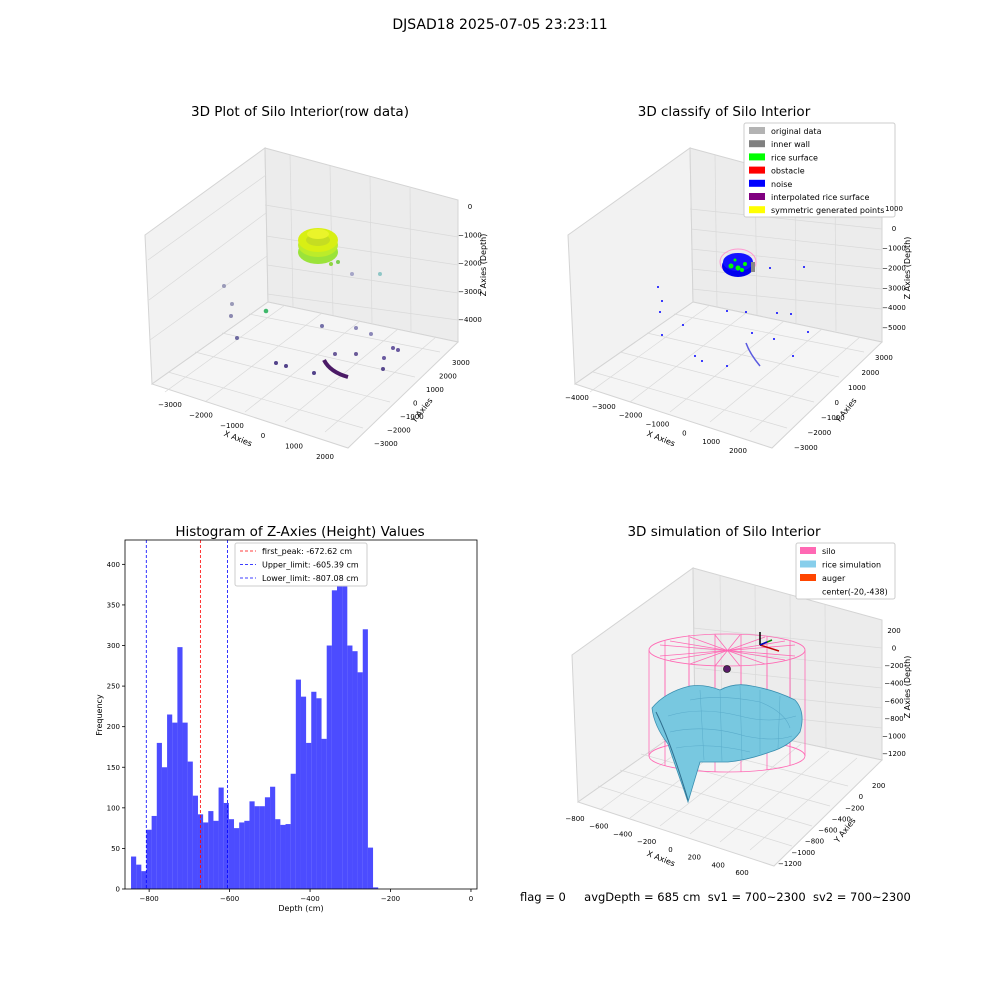  I want to click on classify-y-tick-label: 1000, so click(857, 388).